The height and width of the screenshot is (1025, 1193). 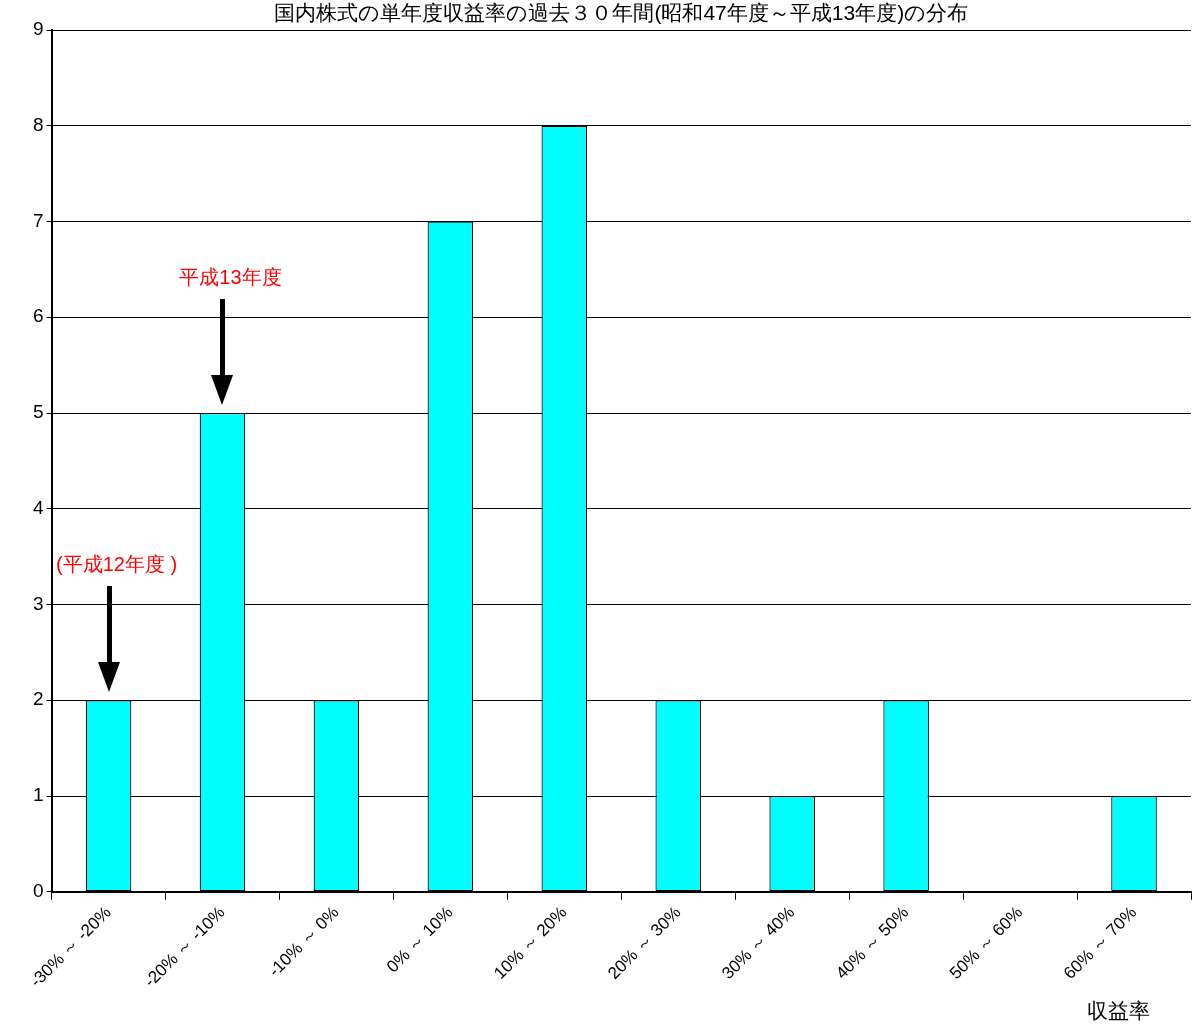 What do you see at coordinates (116, 564) in the screenshot?
I see `annotation: (平成12年度 )` at bounding box center [116, 564].